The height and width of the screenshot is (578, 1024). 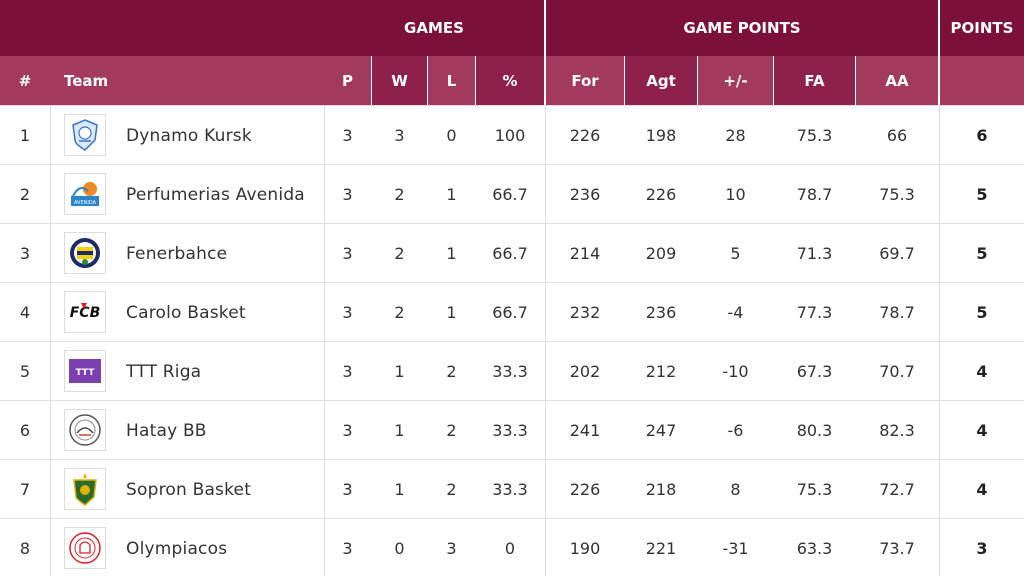 I want to click on hatay-bb-logo, so click(x=85, y=430).